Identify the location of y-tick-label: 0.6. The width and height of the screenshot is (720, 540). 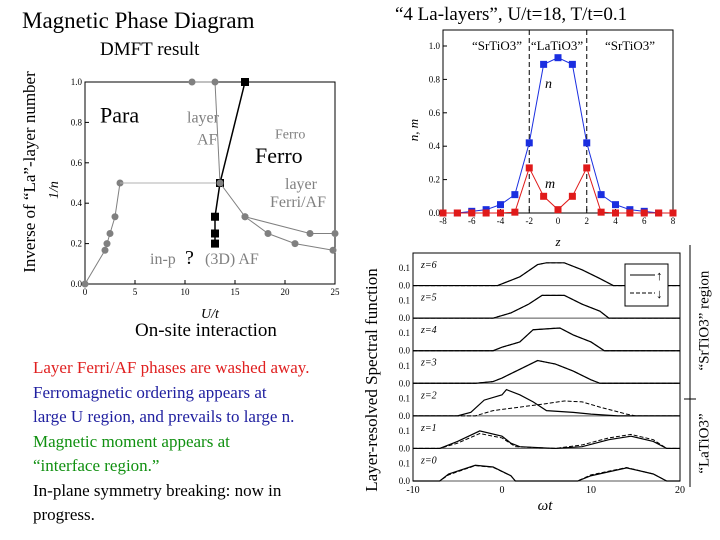
(77, 163).